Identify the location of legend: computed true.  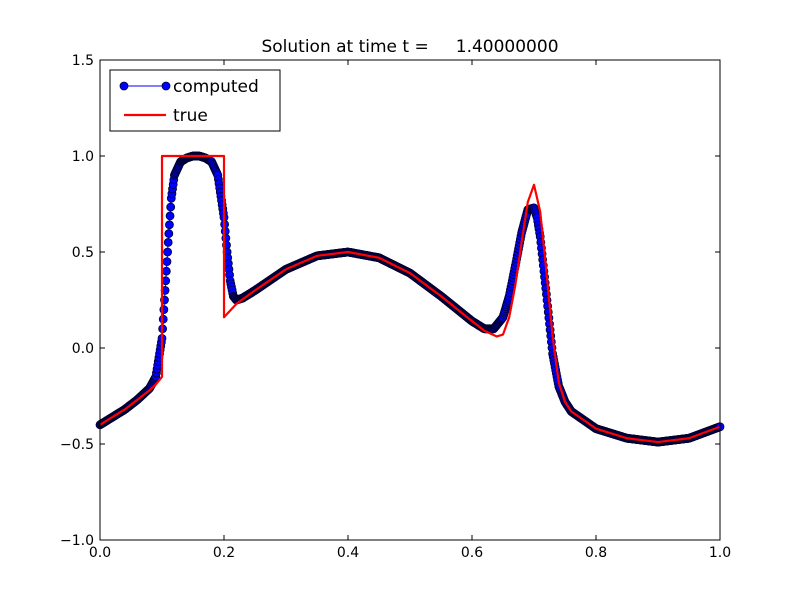
(195, 100).